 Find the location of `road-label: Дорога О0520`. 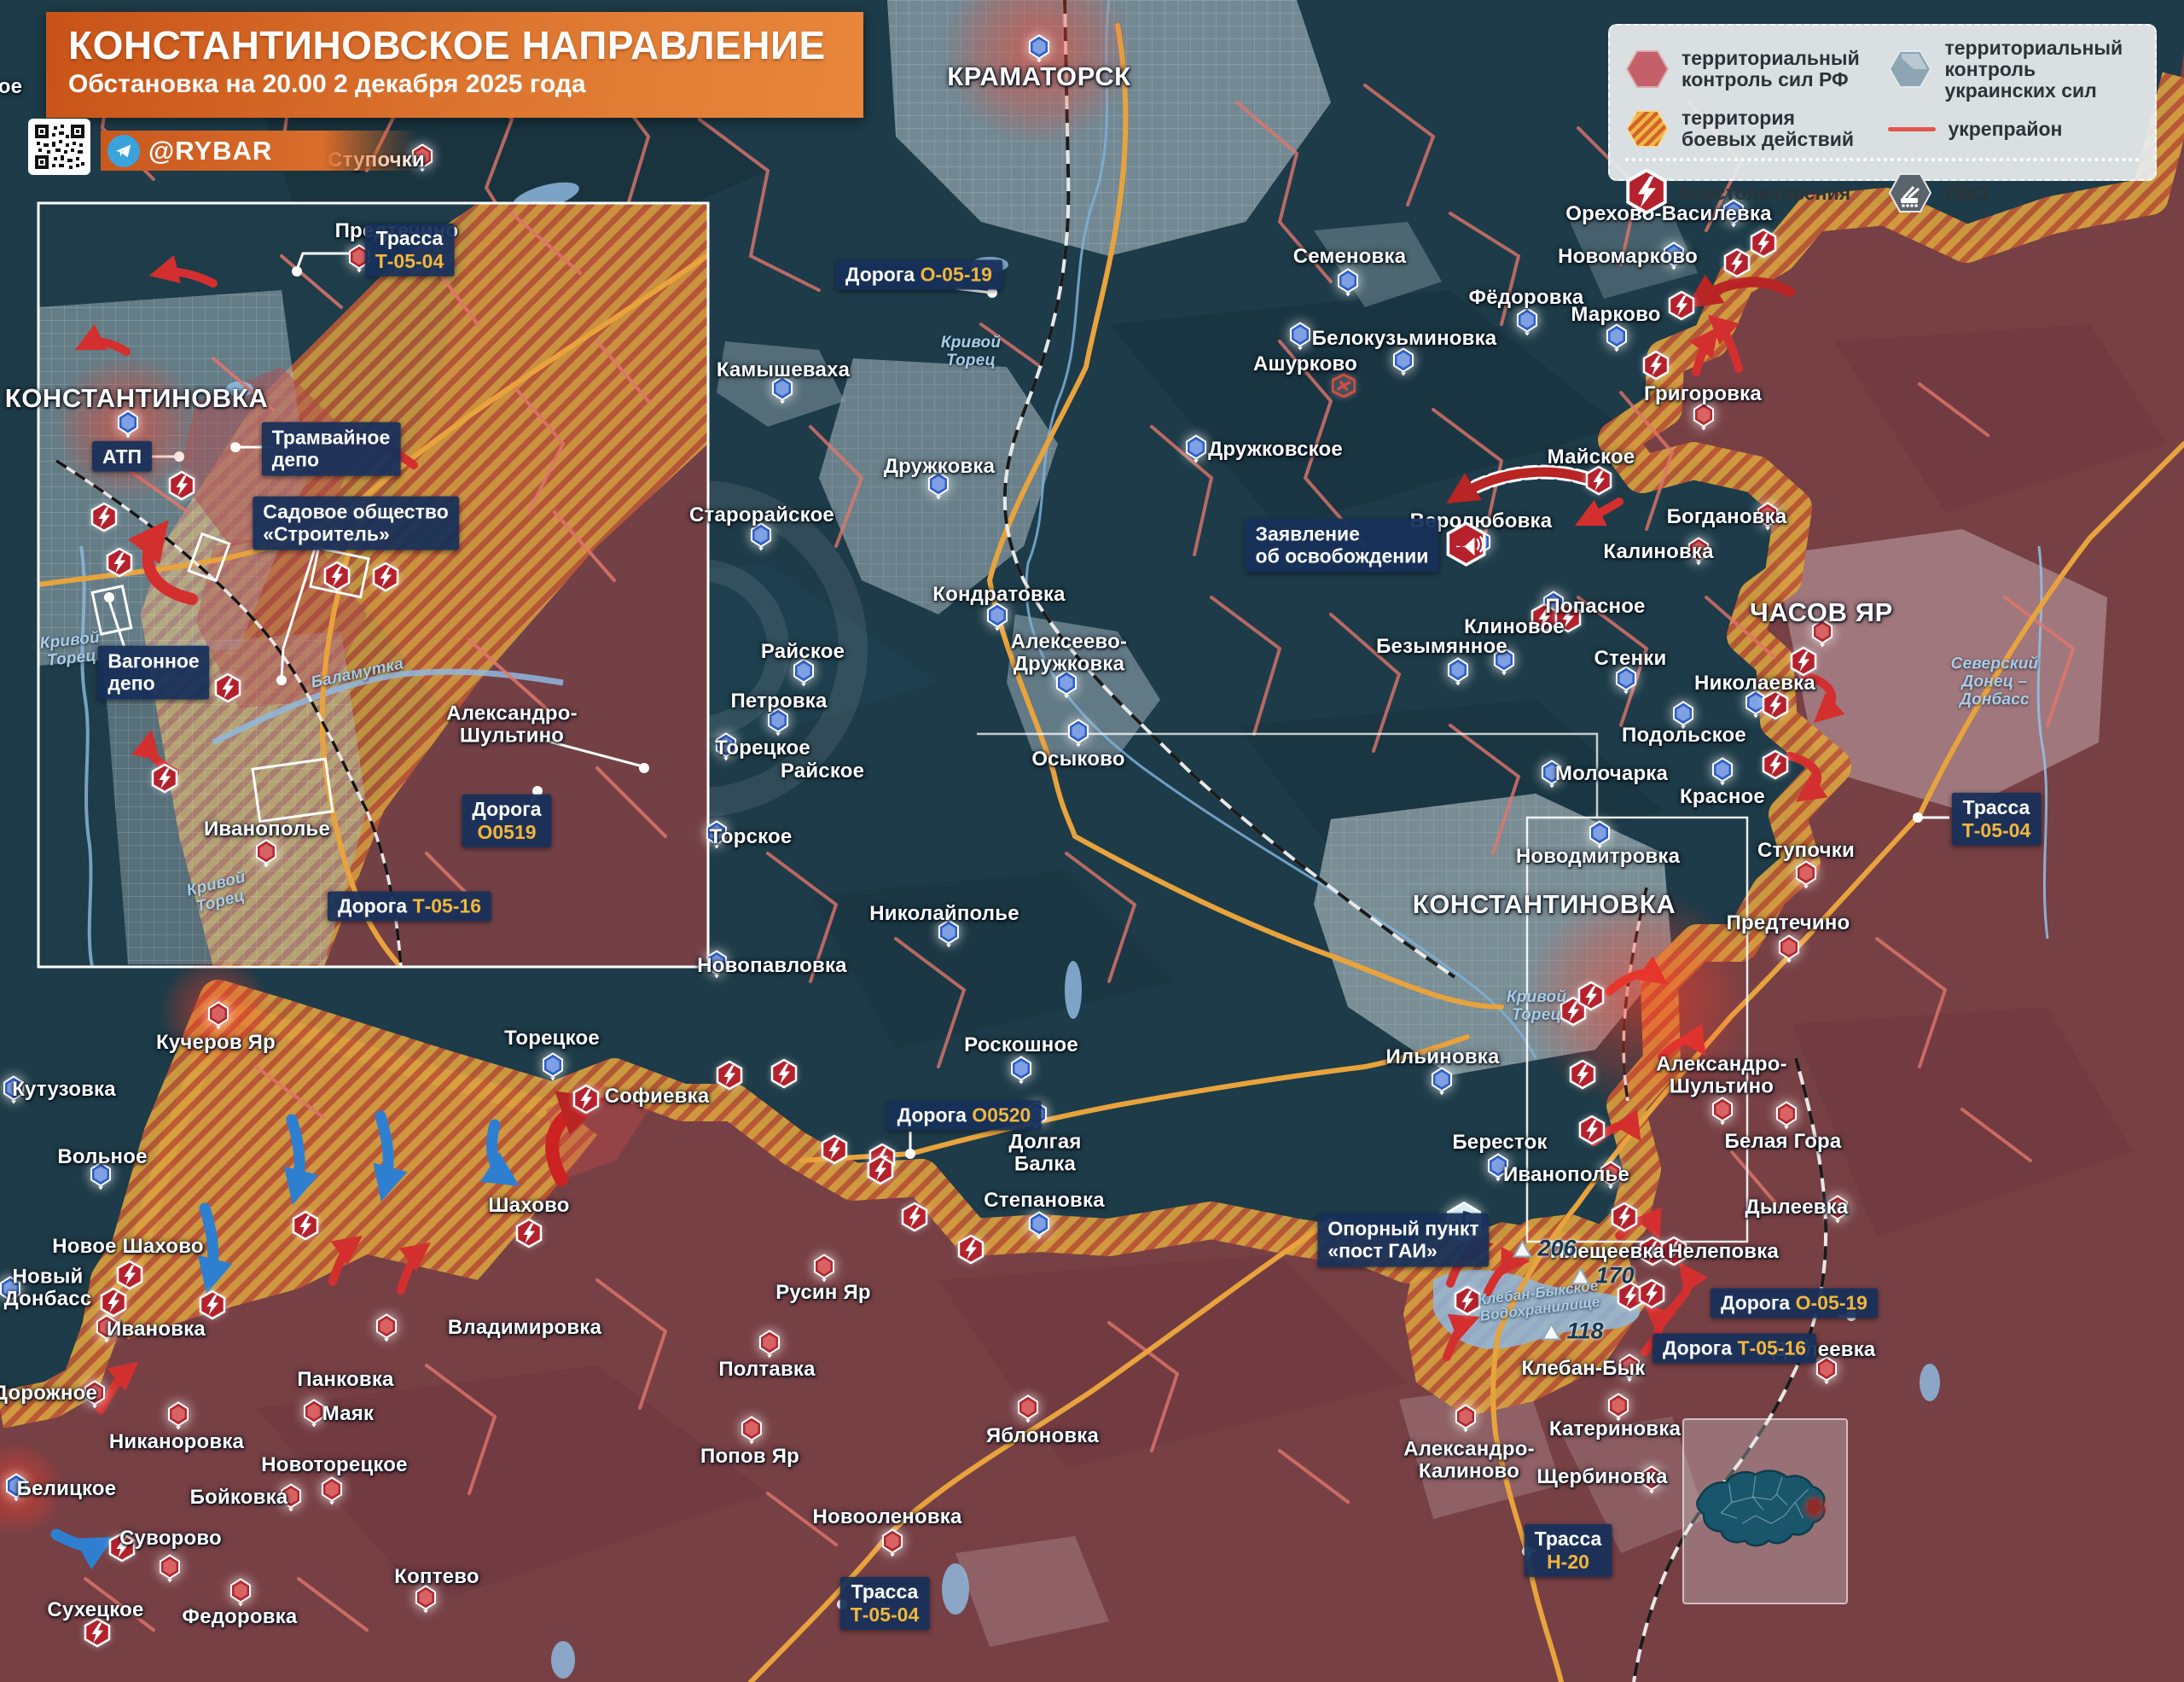

road-label: Дорога О0520 is located at coordinates (964, 1115).